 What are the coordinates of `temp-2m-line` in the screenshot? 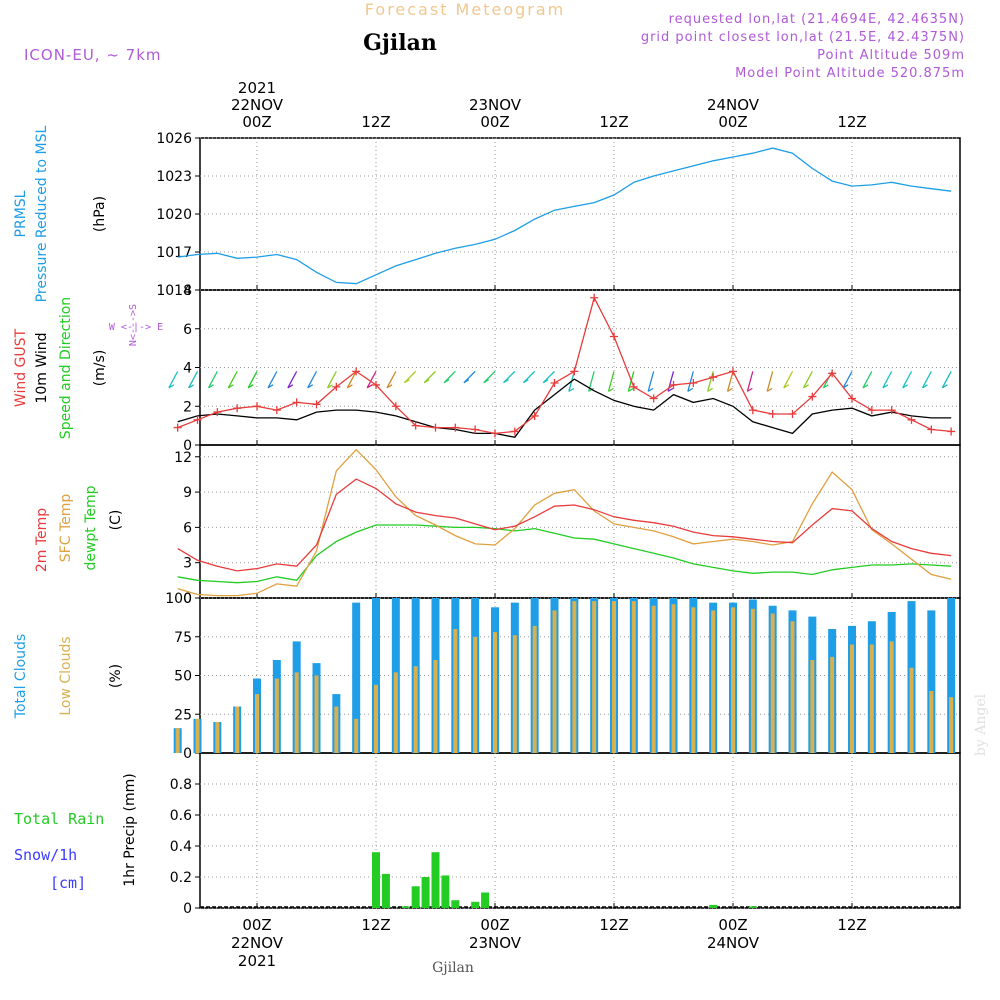 It's located at (564, 525).